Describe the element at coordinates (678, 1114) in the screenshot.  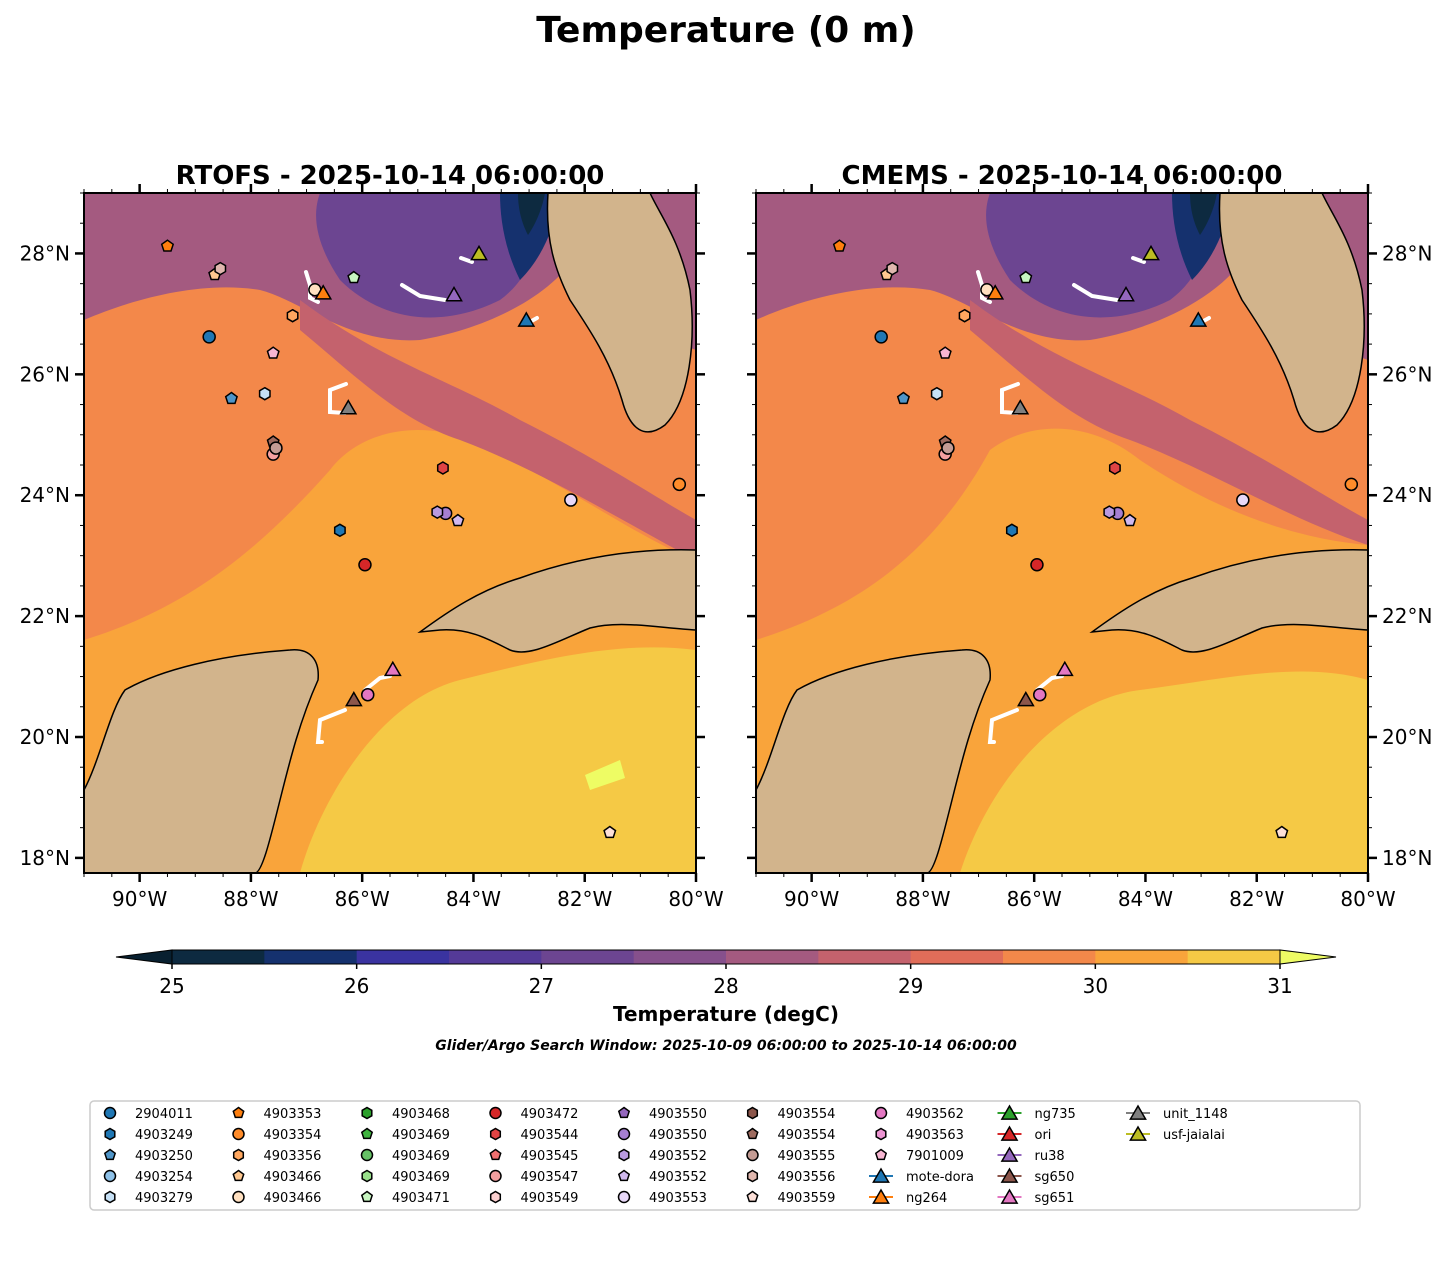
I see `legend-label: 4903550` at that location.